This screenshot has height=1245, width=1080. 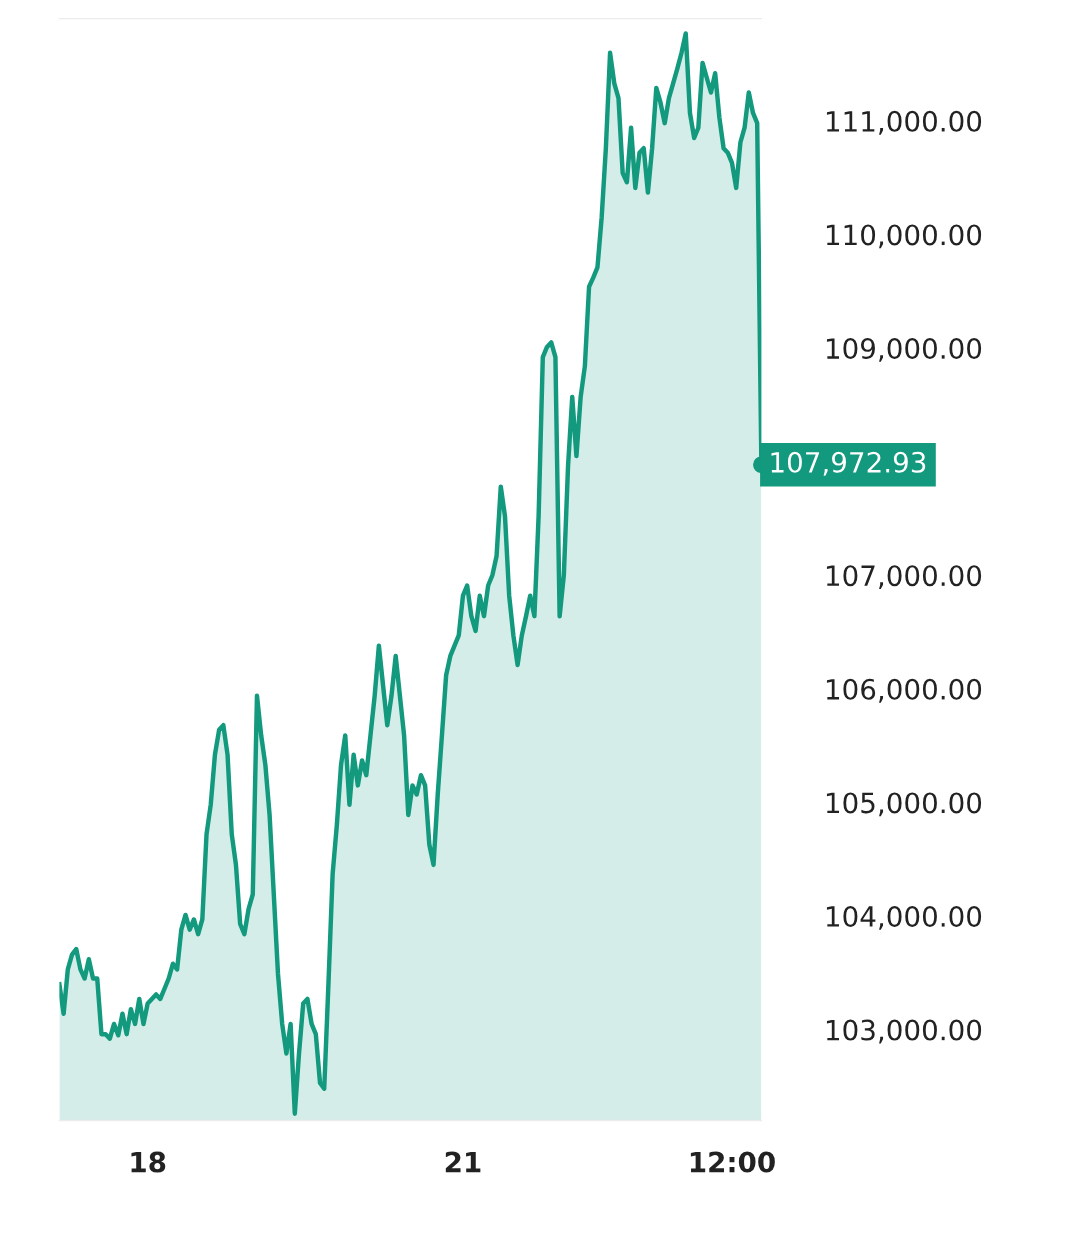 What do you see at coordinates (848, 463) in the screenshot?
I see `text: 107,972.93` at bounding box center [848, 463].